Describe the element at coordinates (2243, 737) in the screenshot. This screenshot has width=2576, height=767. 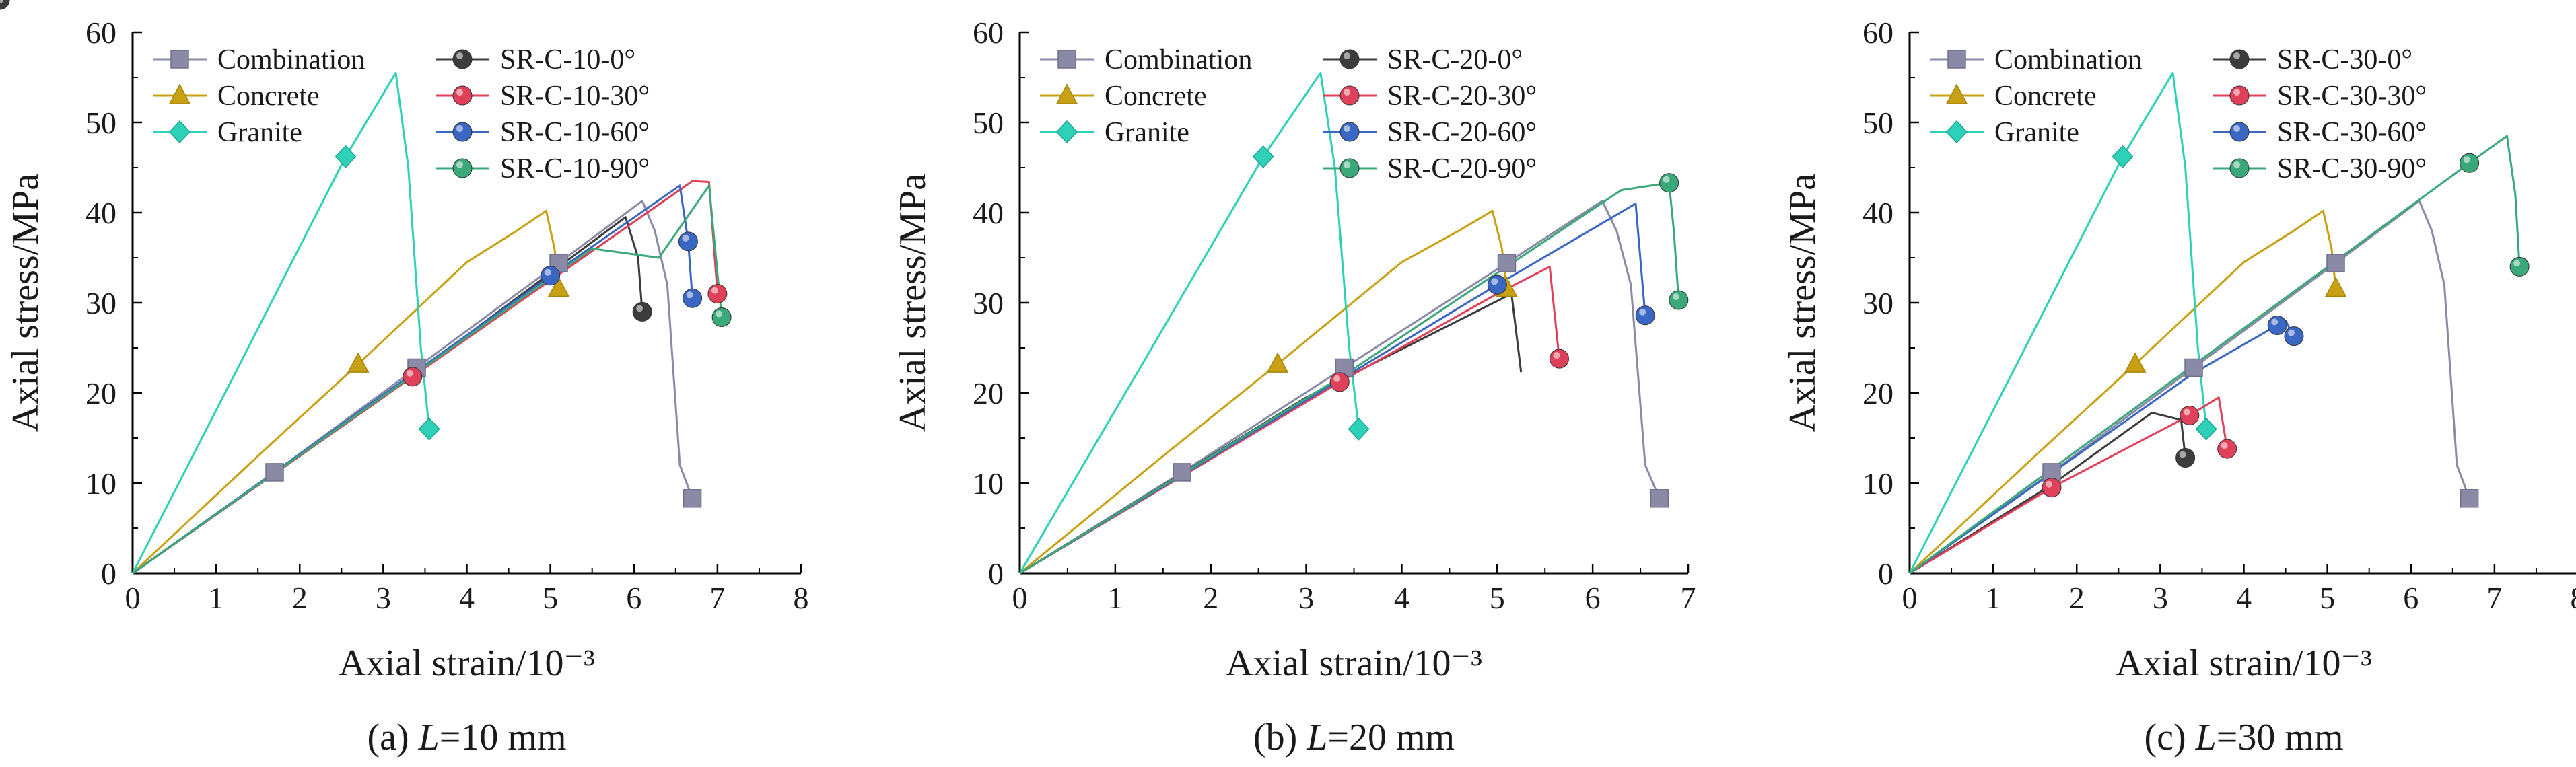
I see `figure-caption: (c) L=30 mm` at that location.